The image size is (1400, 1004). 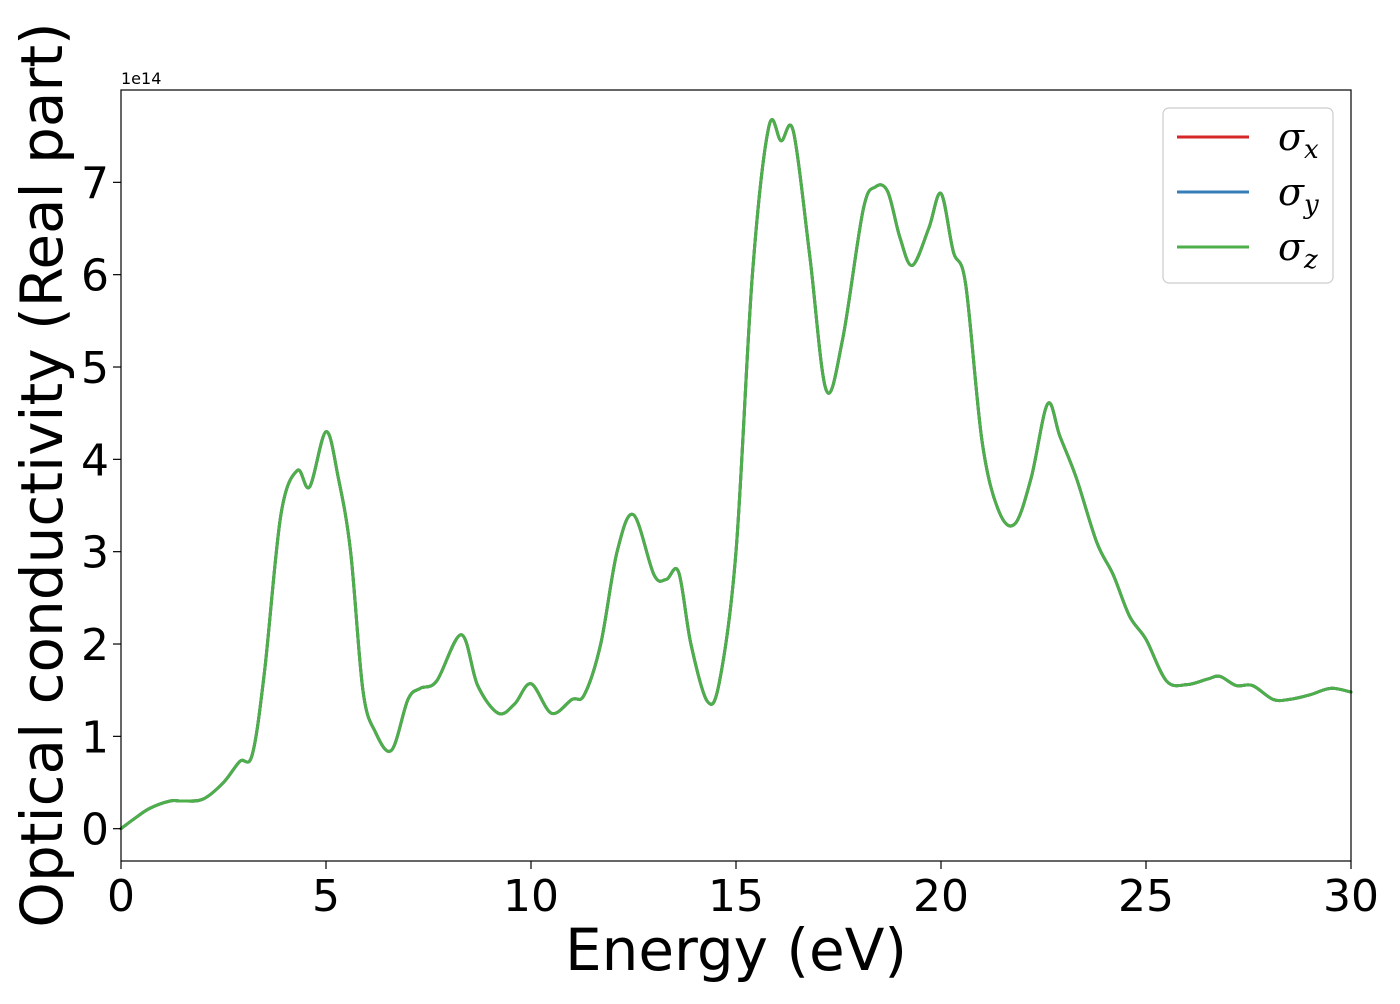 I want to click on y-tick-label: 3, so click(x=95, y=553).